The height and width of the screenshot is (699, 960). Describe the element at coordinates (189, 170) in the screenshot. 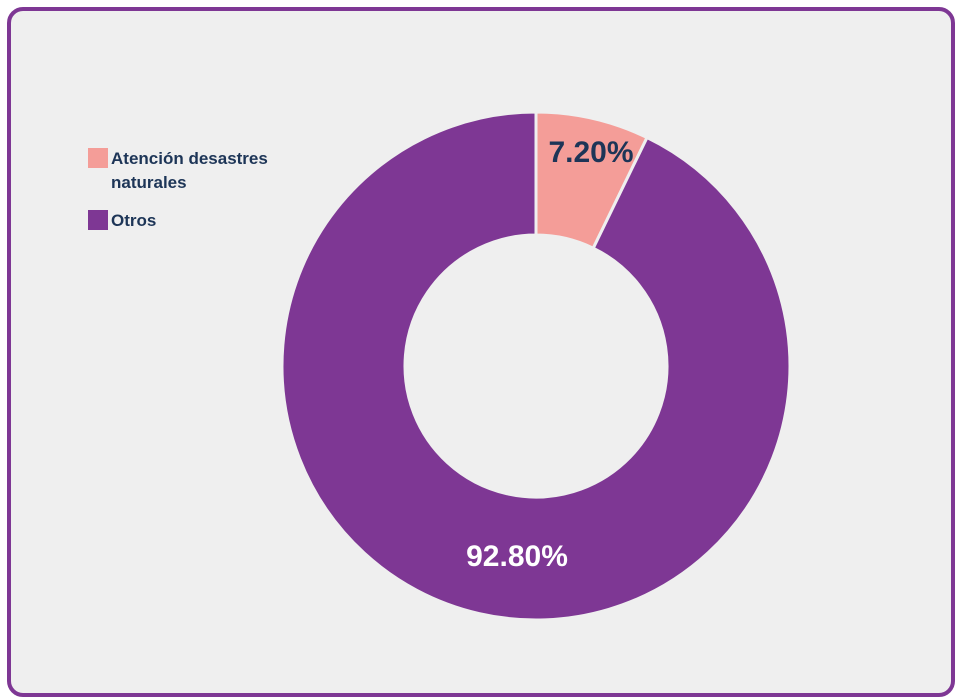

I see `legend-label-atencion: Atención desastres naturales` at that location.